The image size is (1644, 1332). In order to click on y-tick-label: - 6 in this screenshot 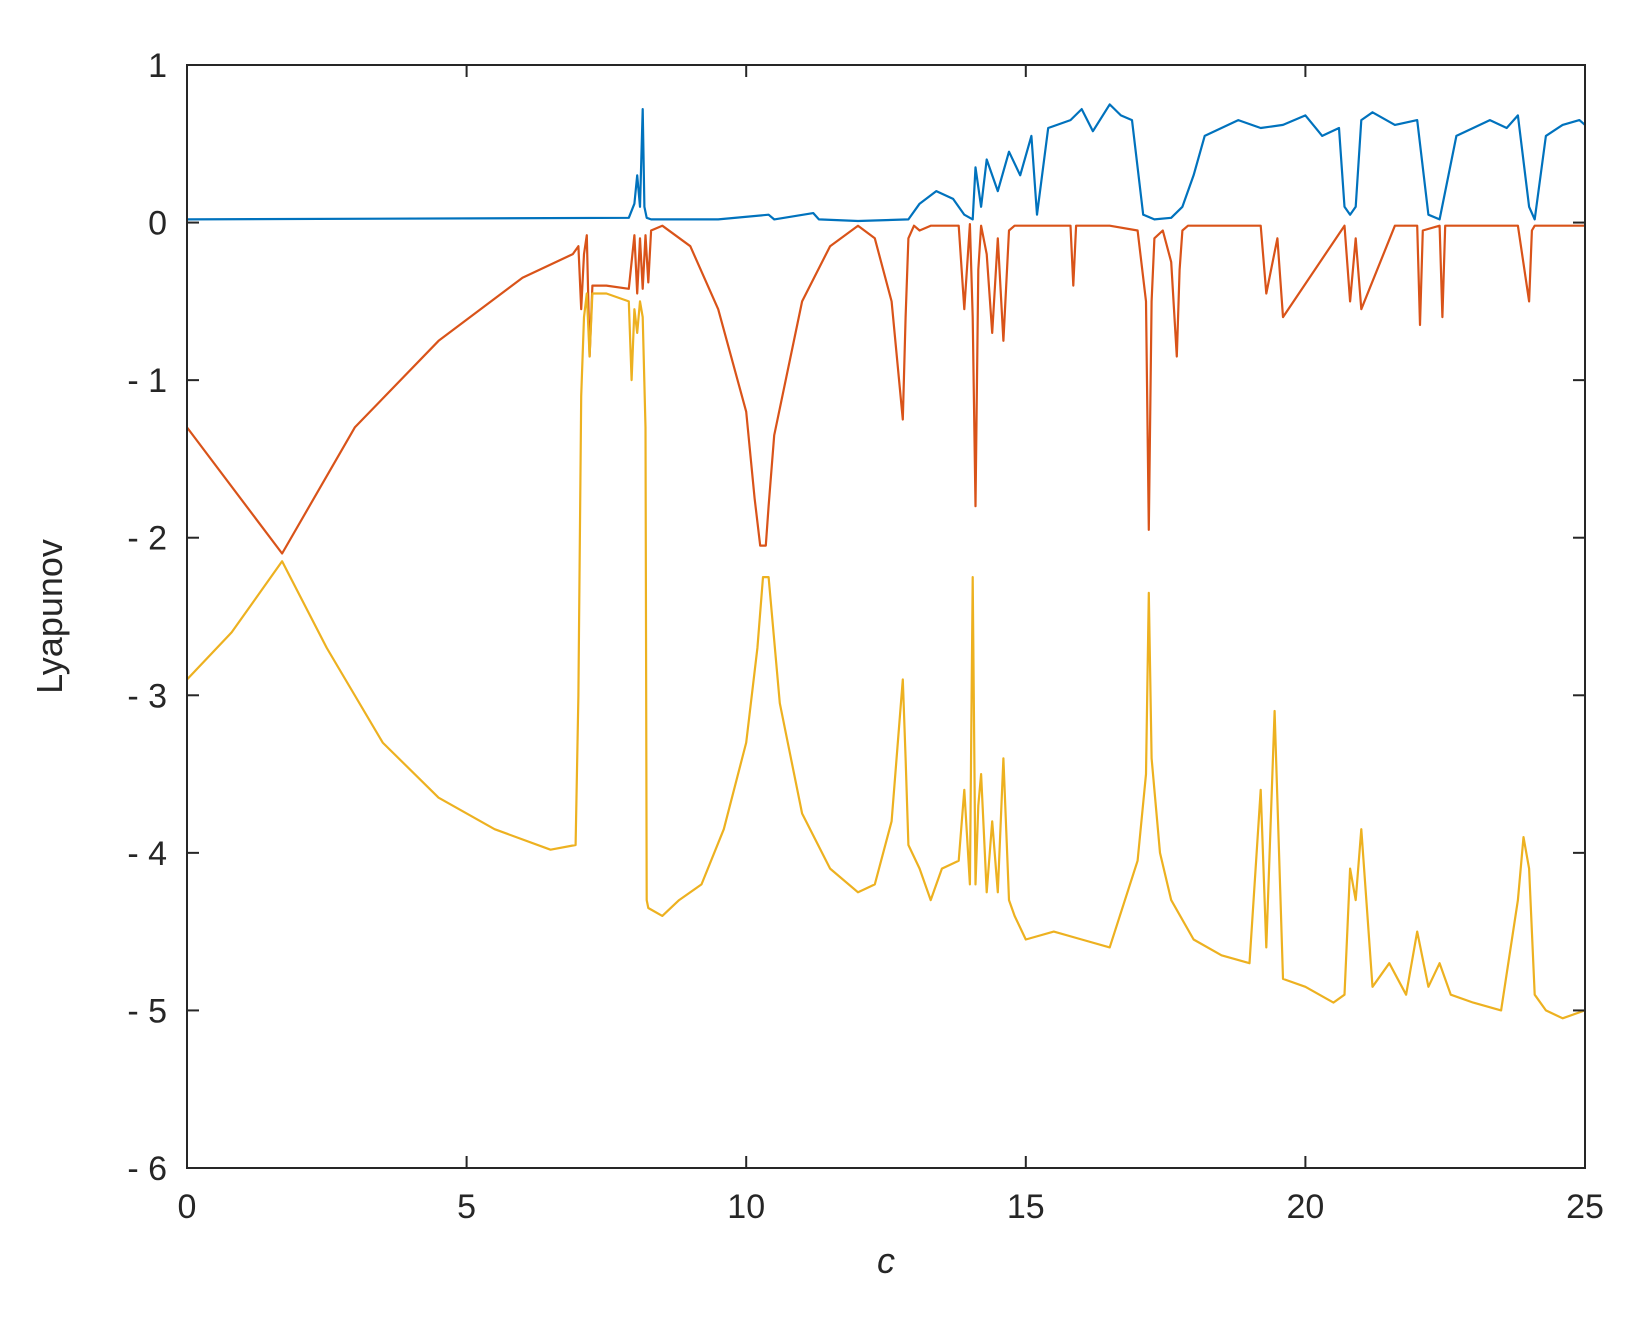, I will do `click(147, 1169)`.